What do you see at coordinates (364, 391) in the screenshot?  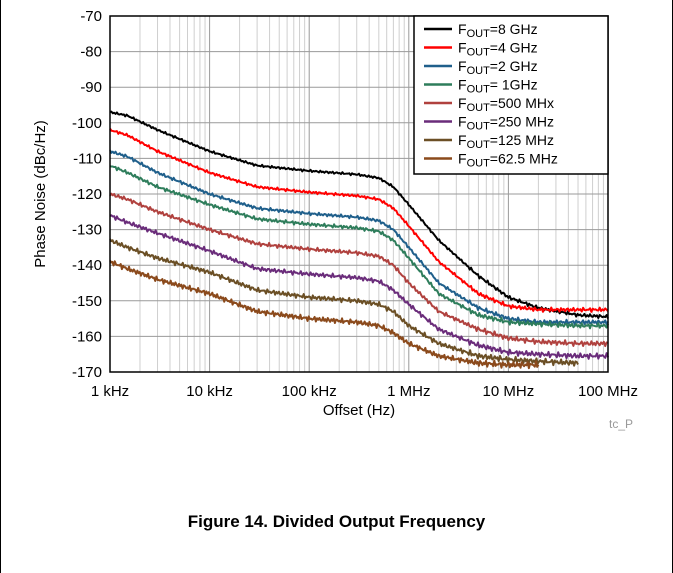 I see `x-axis-ticks: 1 kHz 10 kHz 100 kHz 1 MHz 10 MHz 100 MHz` at bounding box center [364, 391].